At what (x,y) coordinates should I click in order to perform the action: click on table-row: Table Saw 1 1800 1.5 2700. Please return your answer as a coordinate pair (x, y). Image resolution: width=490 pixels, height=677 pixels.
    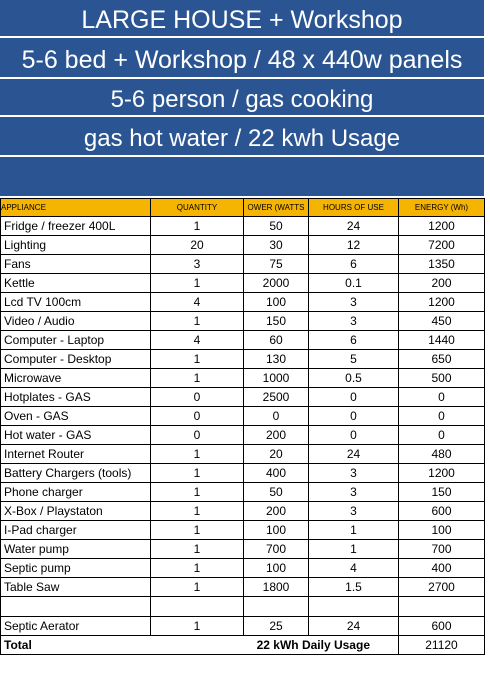
    Looking at the image, I should click on (242, 587).